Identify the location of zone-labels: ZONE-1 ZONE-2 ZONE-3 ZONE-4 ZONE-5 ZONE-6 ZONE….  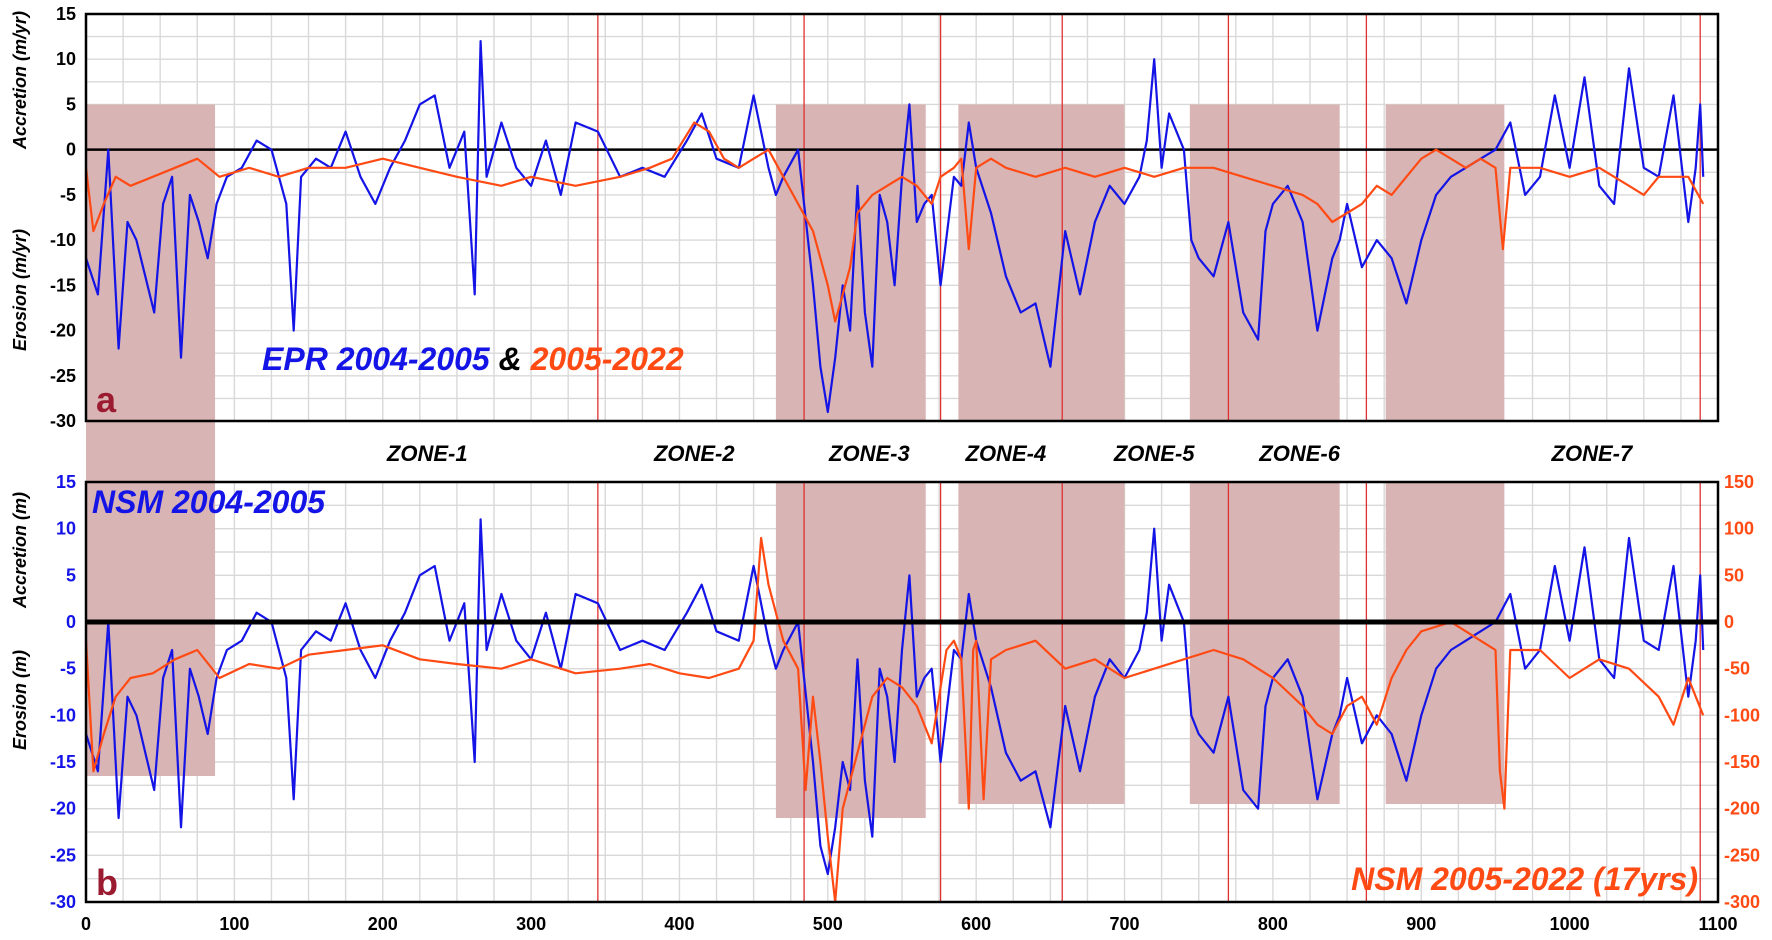
(1010, 453).